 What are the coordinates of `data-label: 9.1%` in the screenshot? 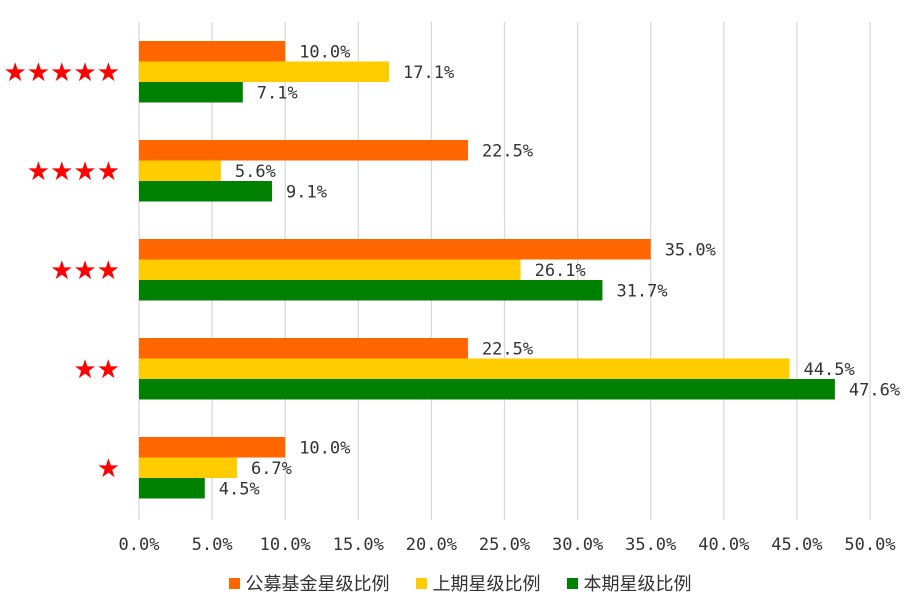 It's located at (306, 192).